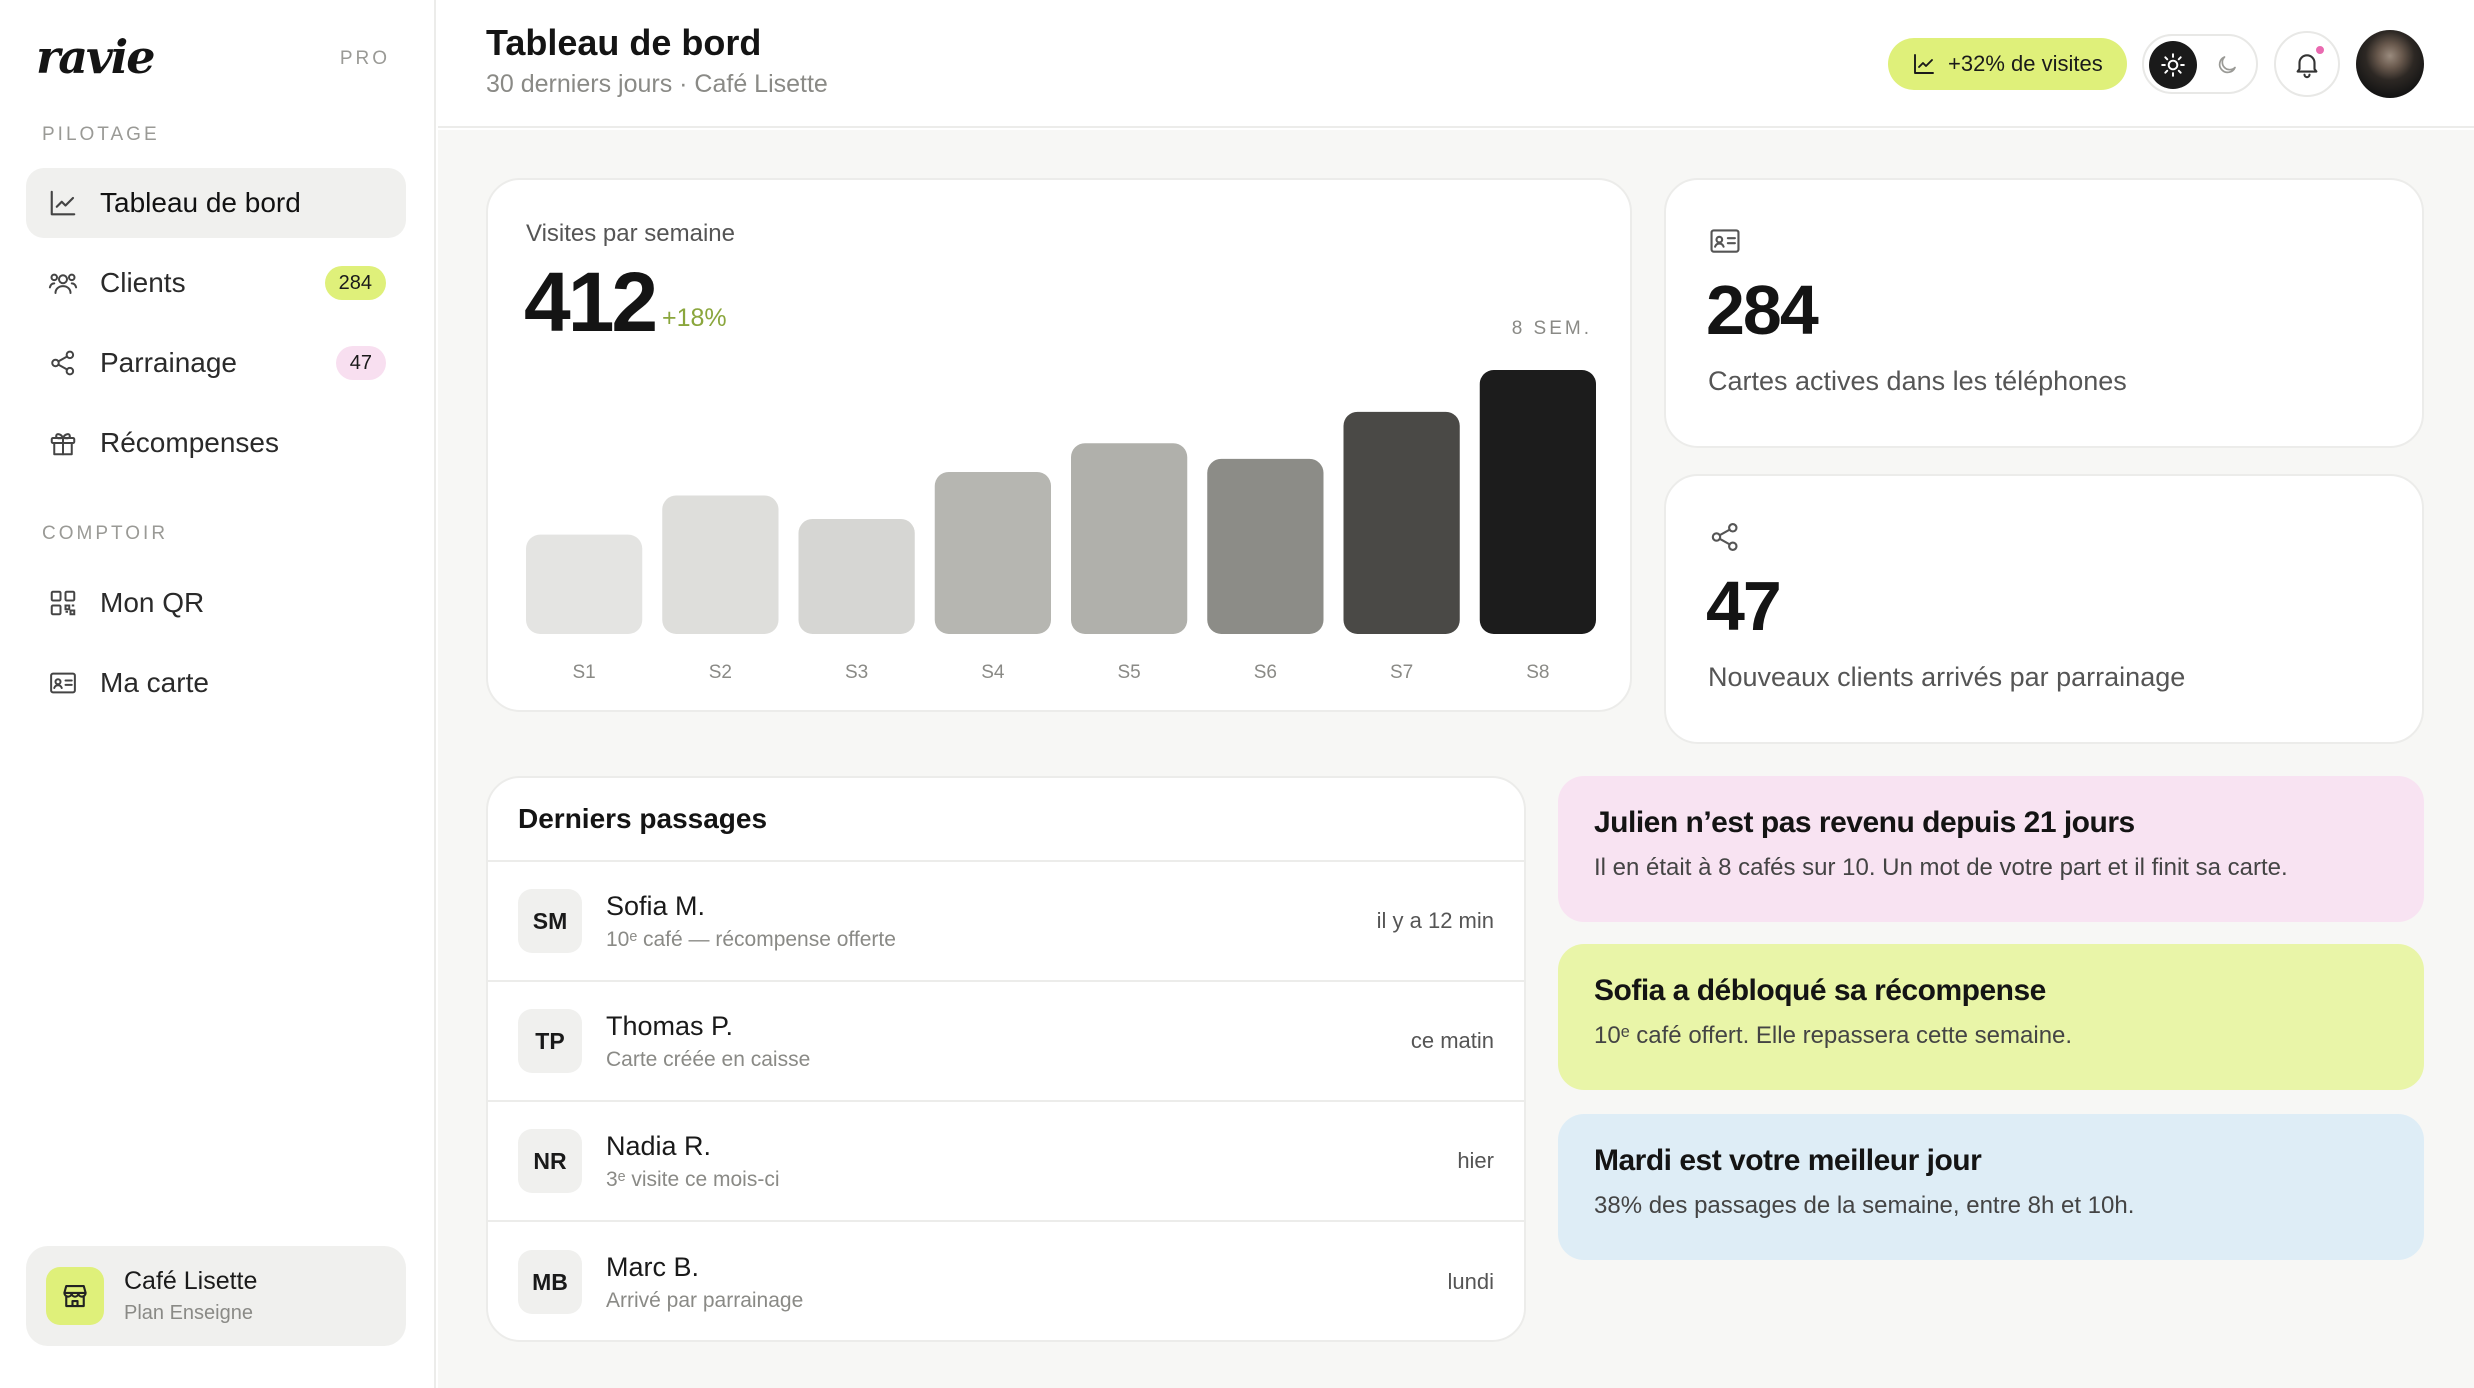 This screenshot has height=1388, width=2474. I want to click on visit-time: lundi, so click(1470, 1281).